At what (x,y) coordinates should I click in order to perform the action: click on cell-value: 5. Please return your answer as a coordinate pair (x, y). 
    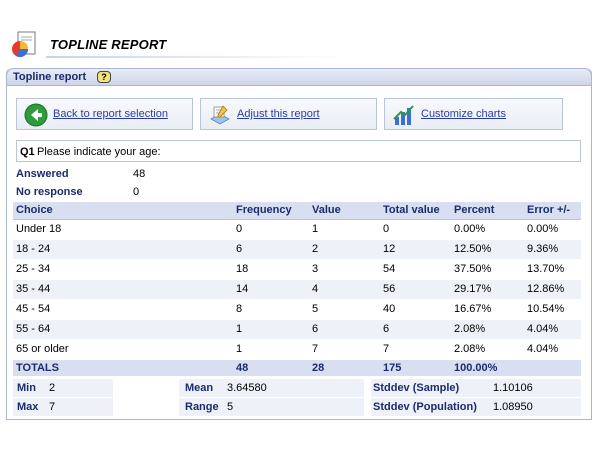
    Looking at the image, I should click on (344, 309).